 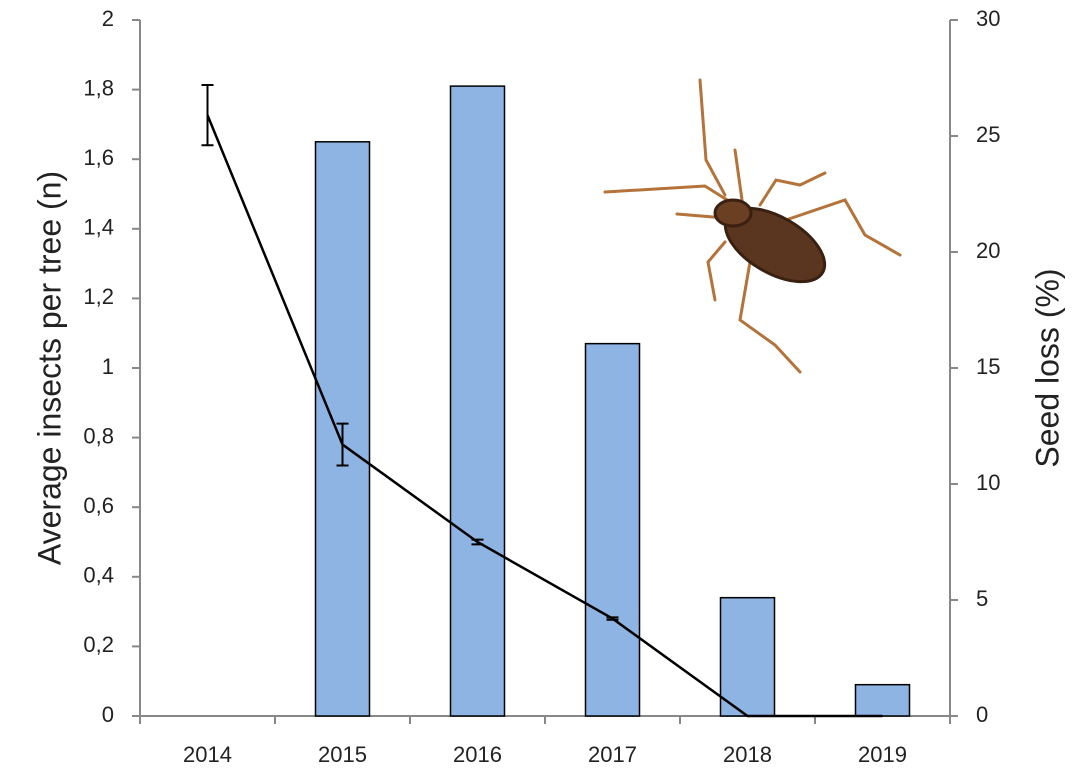 I want to click on y2-tick-label: 20, so click(x=988, y=250).